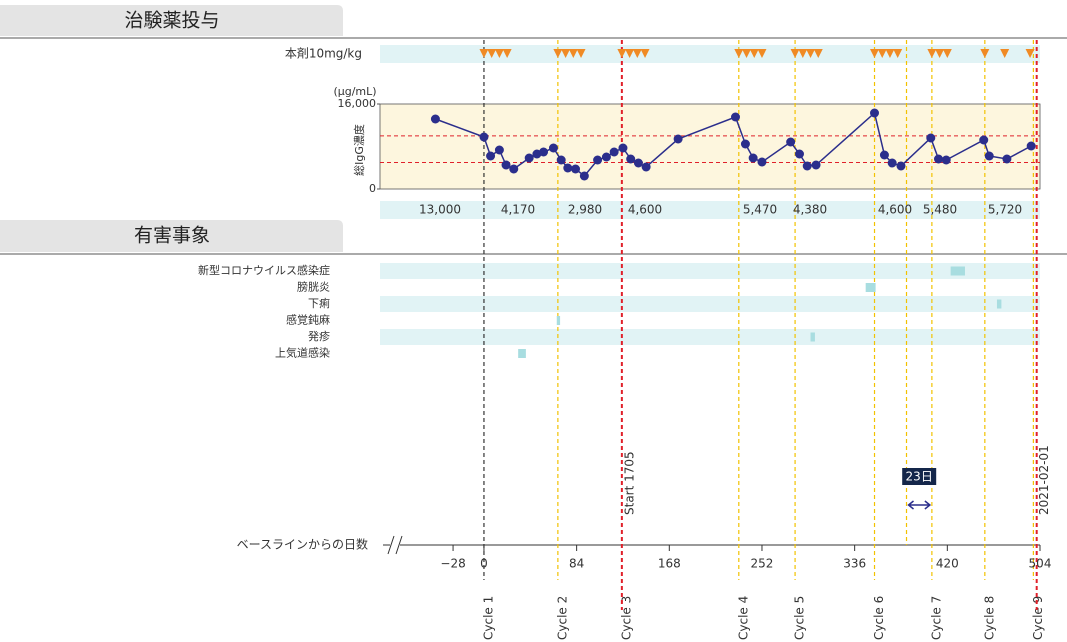 The width and height of the screenshot is (1067, 642). Describe the element at coordinates (323, 53) in the screenshot. I see `dose-label: 本剤10mg/kg` at that location.